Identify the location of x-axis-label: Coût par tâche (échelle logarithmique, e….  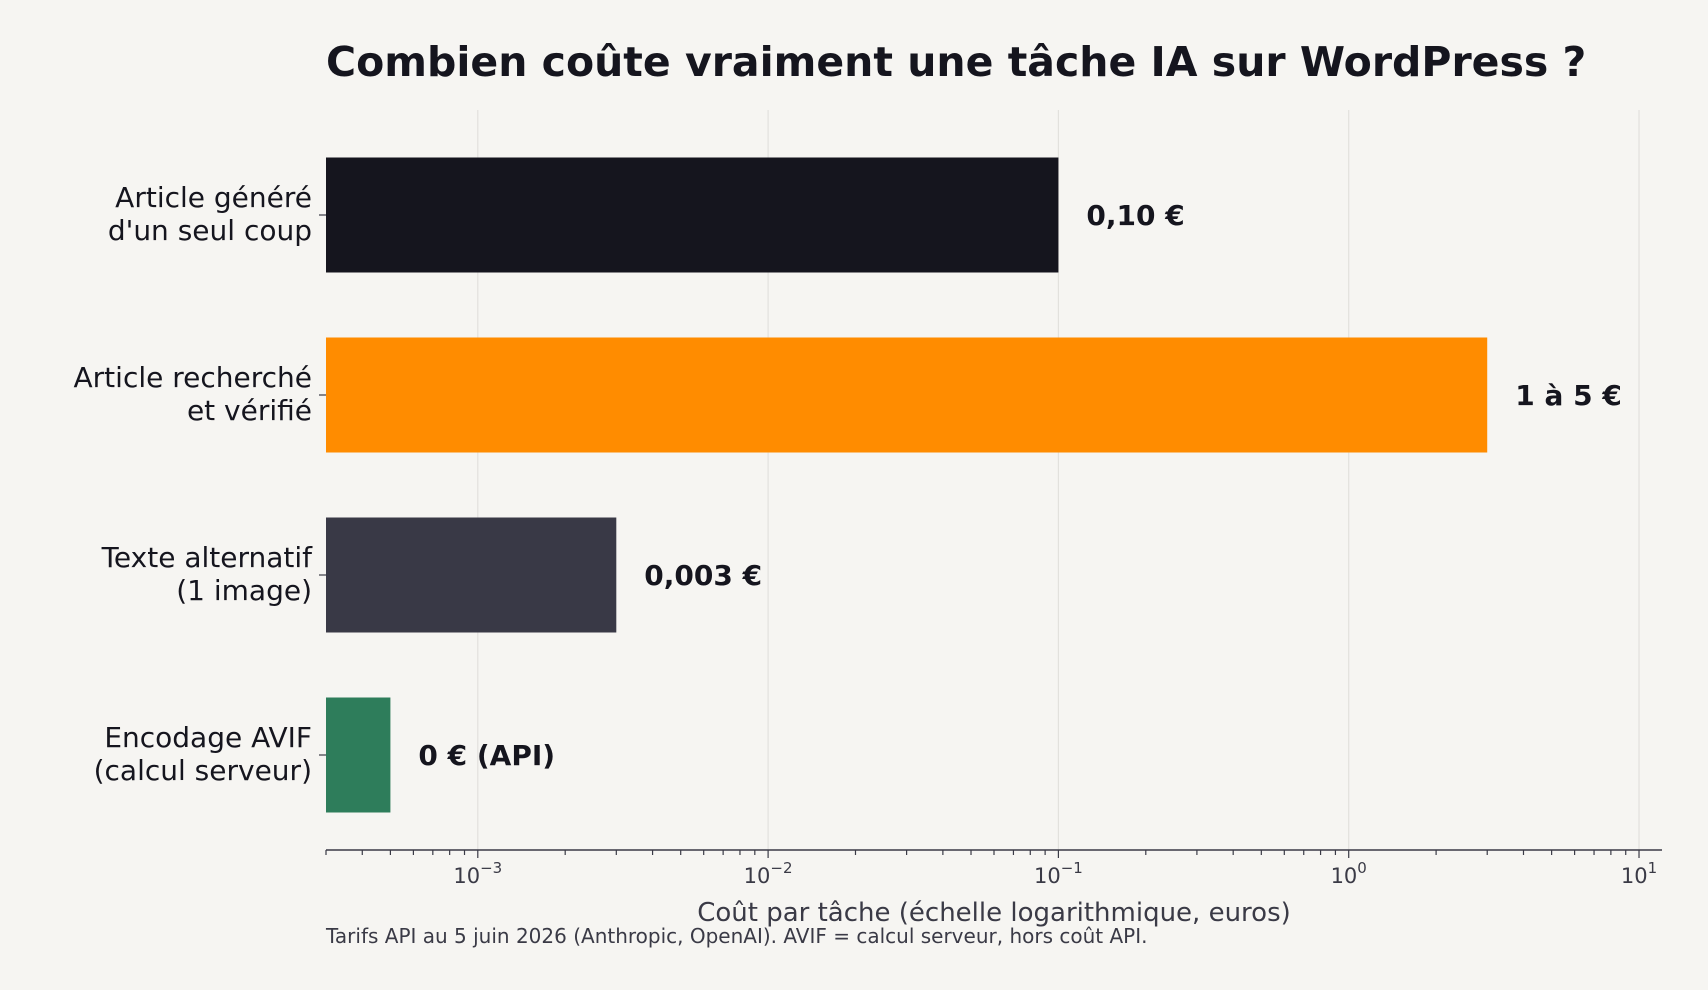
(994, 913).